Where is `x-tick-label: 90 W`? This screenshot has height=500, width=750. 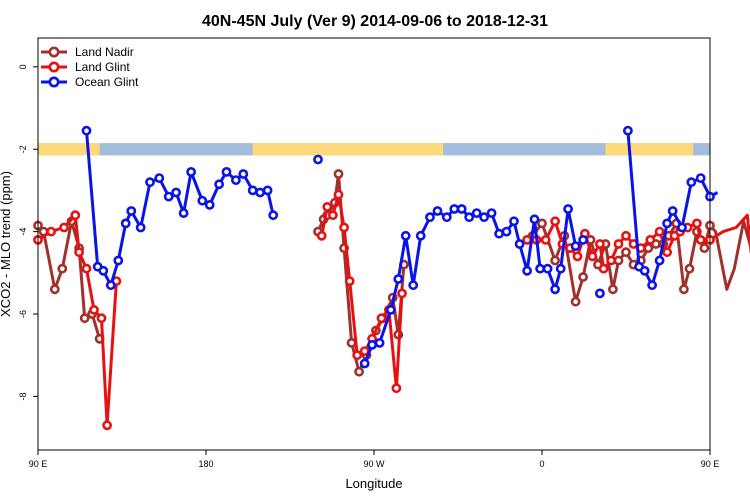 x-tick-label: 90 W is located at coordinates (374, 464).